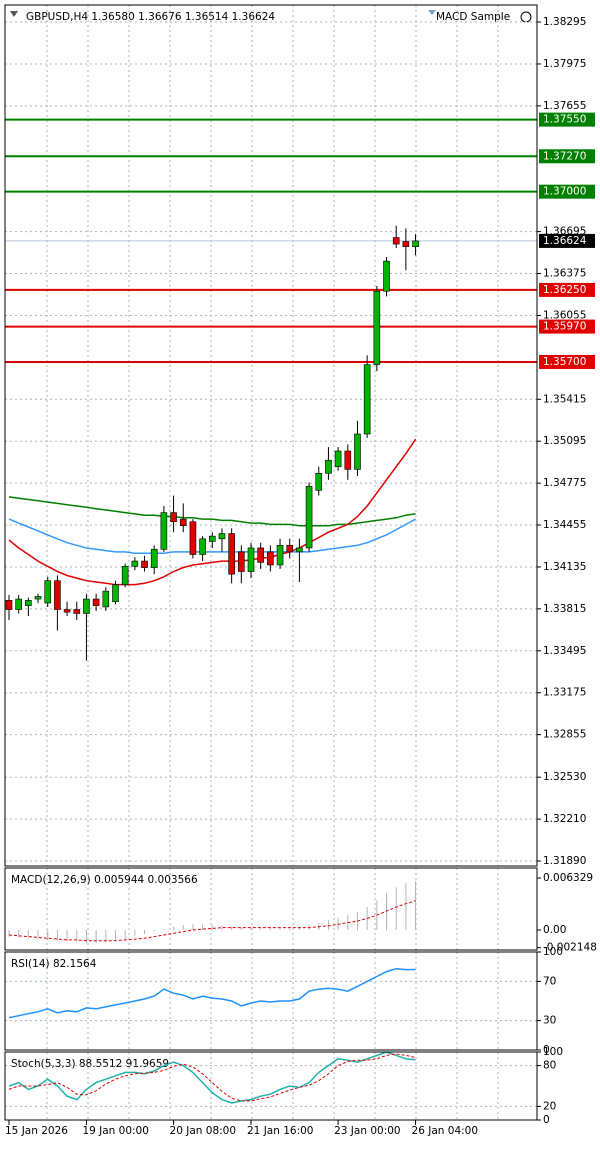  What do you see at coordinates (570, 948) in the screenshot?
I see `y-tick-label: -0.002148` at bounding box center [570, 948].